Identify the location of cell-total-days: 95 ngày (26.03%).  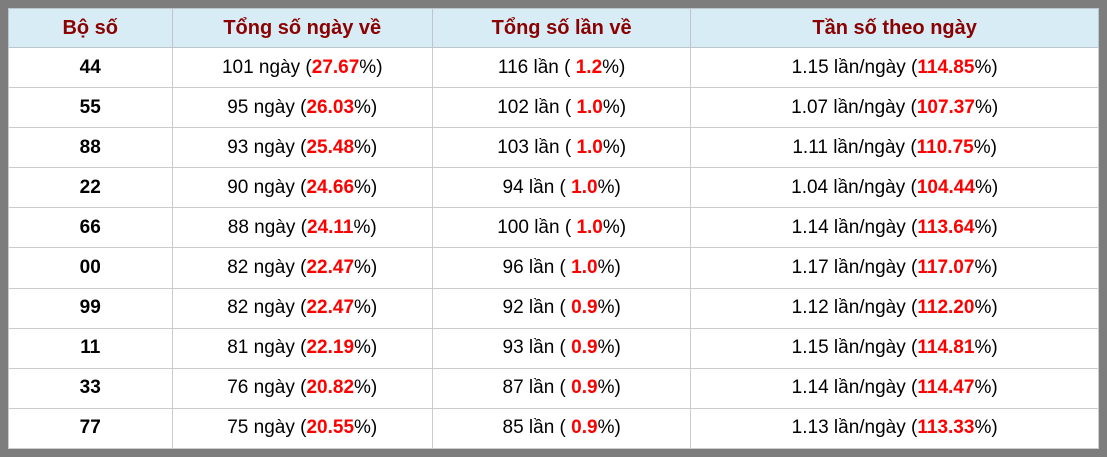
(302, 108).